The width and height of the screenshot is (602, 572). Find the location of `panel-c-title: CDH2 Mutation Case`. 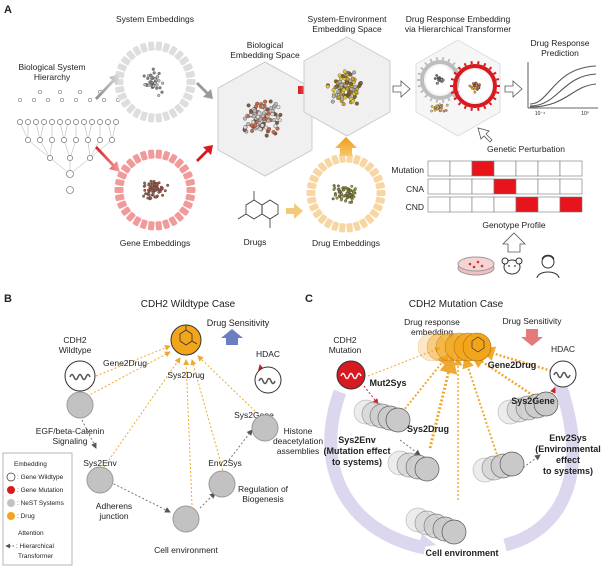

panel-c-title: CDH2 Mutation Case is located at coordinates (456, 304).